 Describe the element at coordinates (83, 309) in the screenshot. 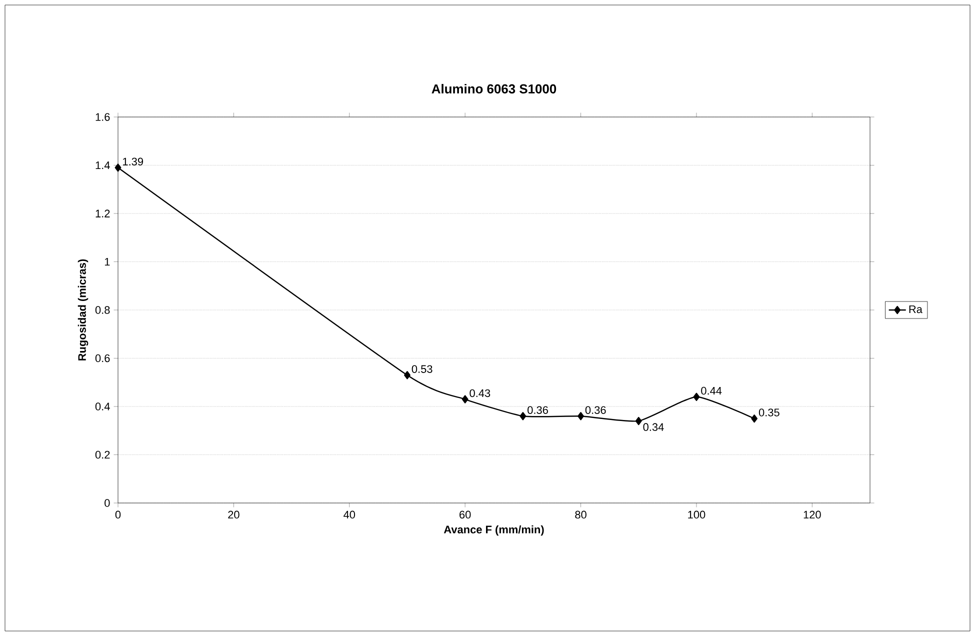

I see `y-axis-title: Rugosidad (micras)` at that location.